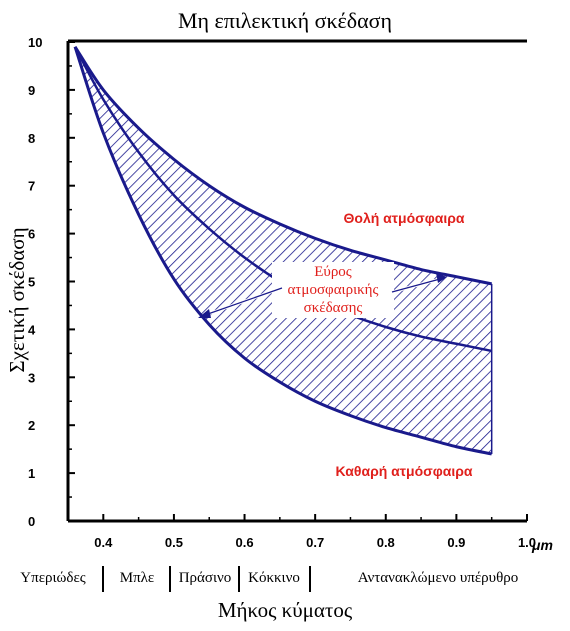 This screenshot has width=570, height=631. Describe the element at coordinates (527, 542) in the screenshot. I see `x-tick-label: 1.0` at that location.